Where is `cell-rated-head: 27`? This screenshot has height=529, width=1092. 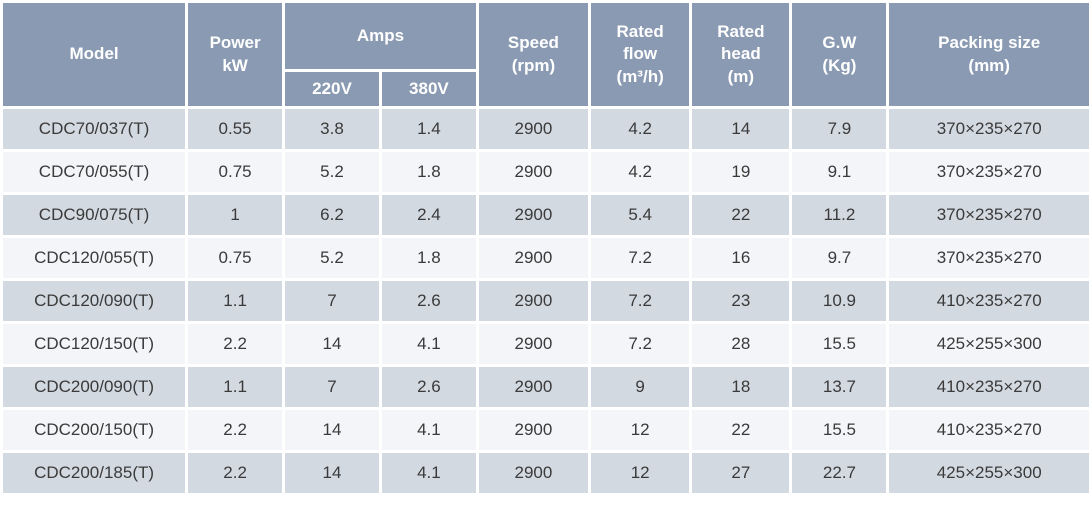
cell-rated-head: 27 is located at coordinates (741, 473).